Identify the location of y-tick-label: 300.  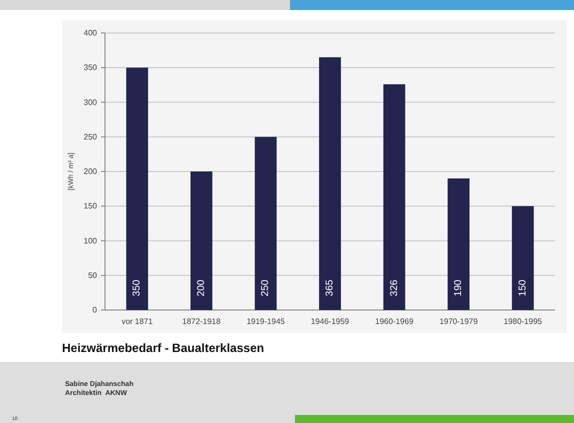
(91, 102).